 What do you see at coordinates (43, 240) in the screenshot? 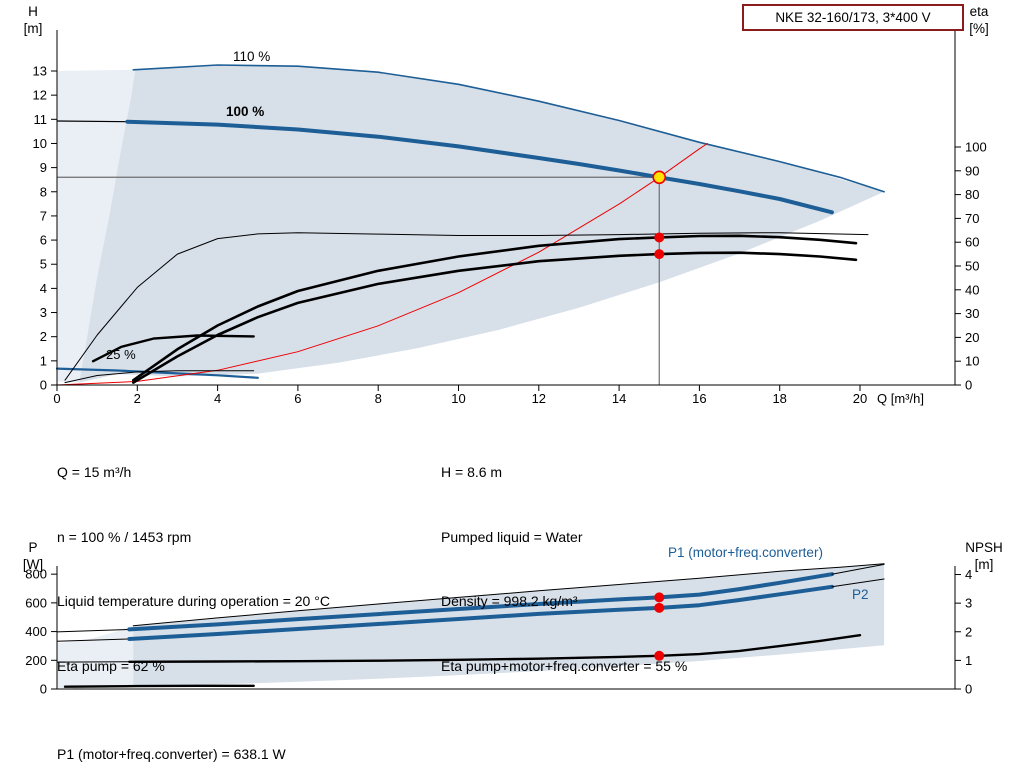
I see `y-left-tick-label: 6` at bounding box center [43, 240].